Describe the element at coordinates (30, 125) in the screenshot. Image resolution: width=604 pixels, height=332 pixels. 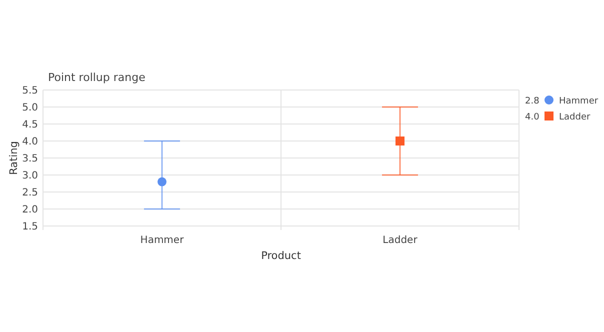
I see `y-tick-label: 4.5` at that location.